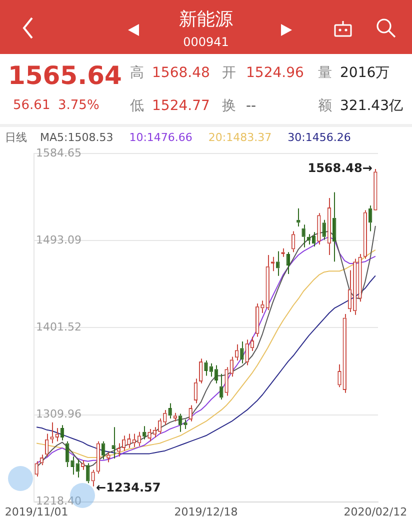 The width and height of the screenshot is (412, 525). I want to click on text: 321.43亿, so click(371, 106).